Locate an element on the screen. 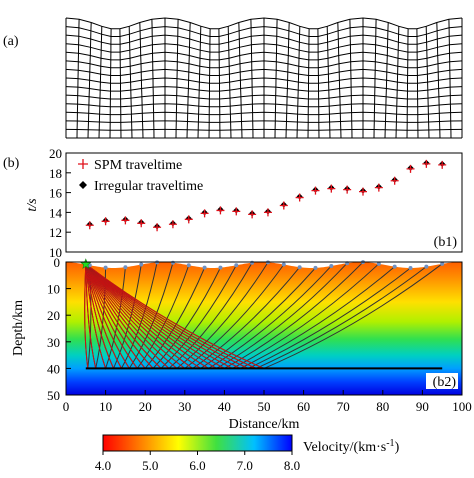 The height and width of the screenshot is (478, 474). b2-panel-tag: (b2) is located at coordinates (445, 382).